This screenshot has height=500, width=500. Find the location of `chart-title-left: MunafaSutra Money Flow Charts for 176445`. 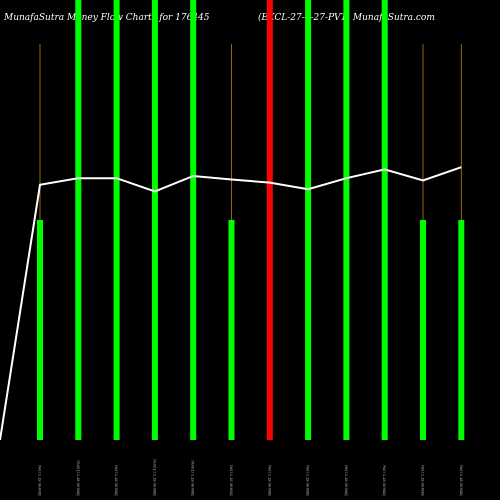

chart-title-left: MunafaSutra Money Flow Charts for 176445 is located at coordinates (107, 18).